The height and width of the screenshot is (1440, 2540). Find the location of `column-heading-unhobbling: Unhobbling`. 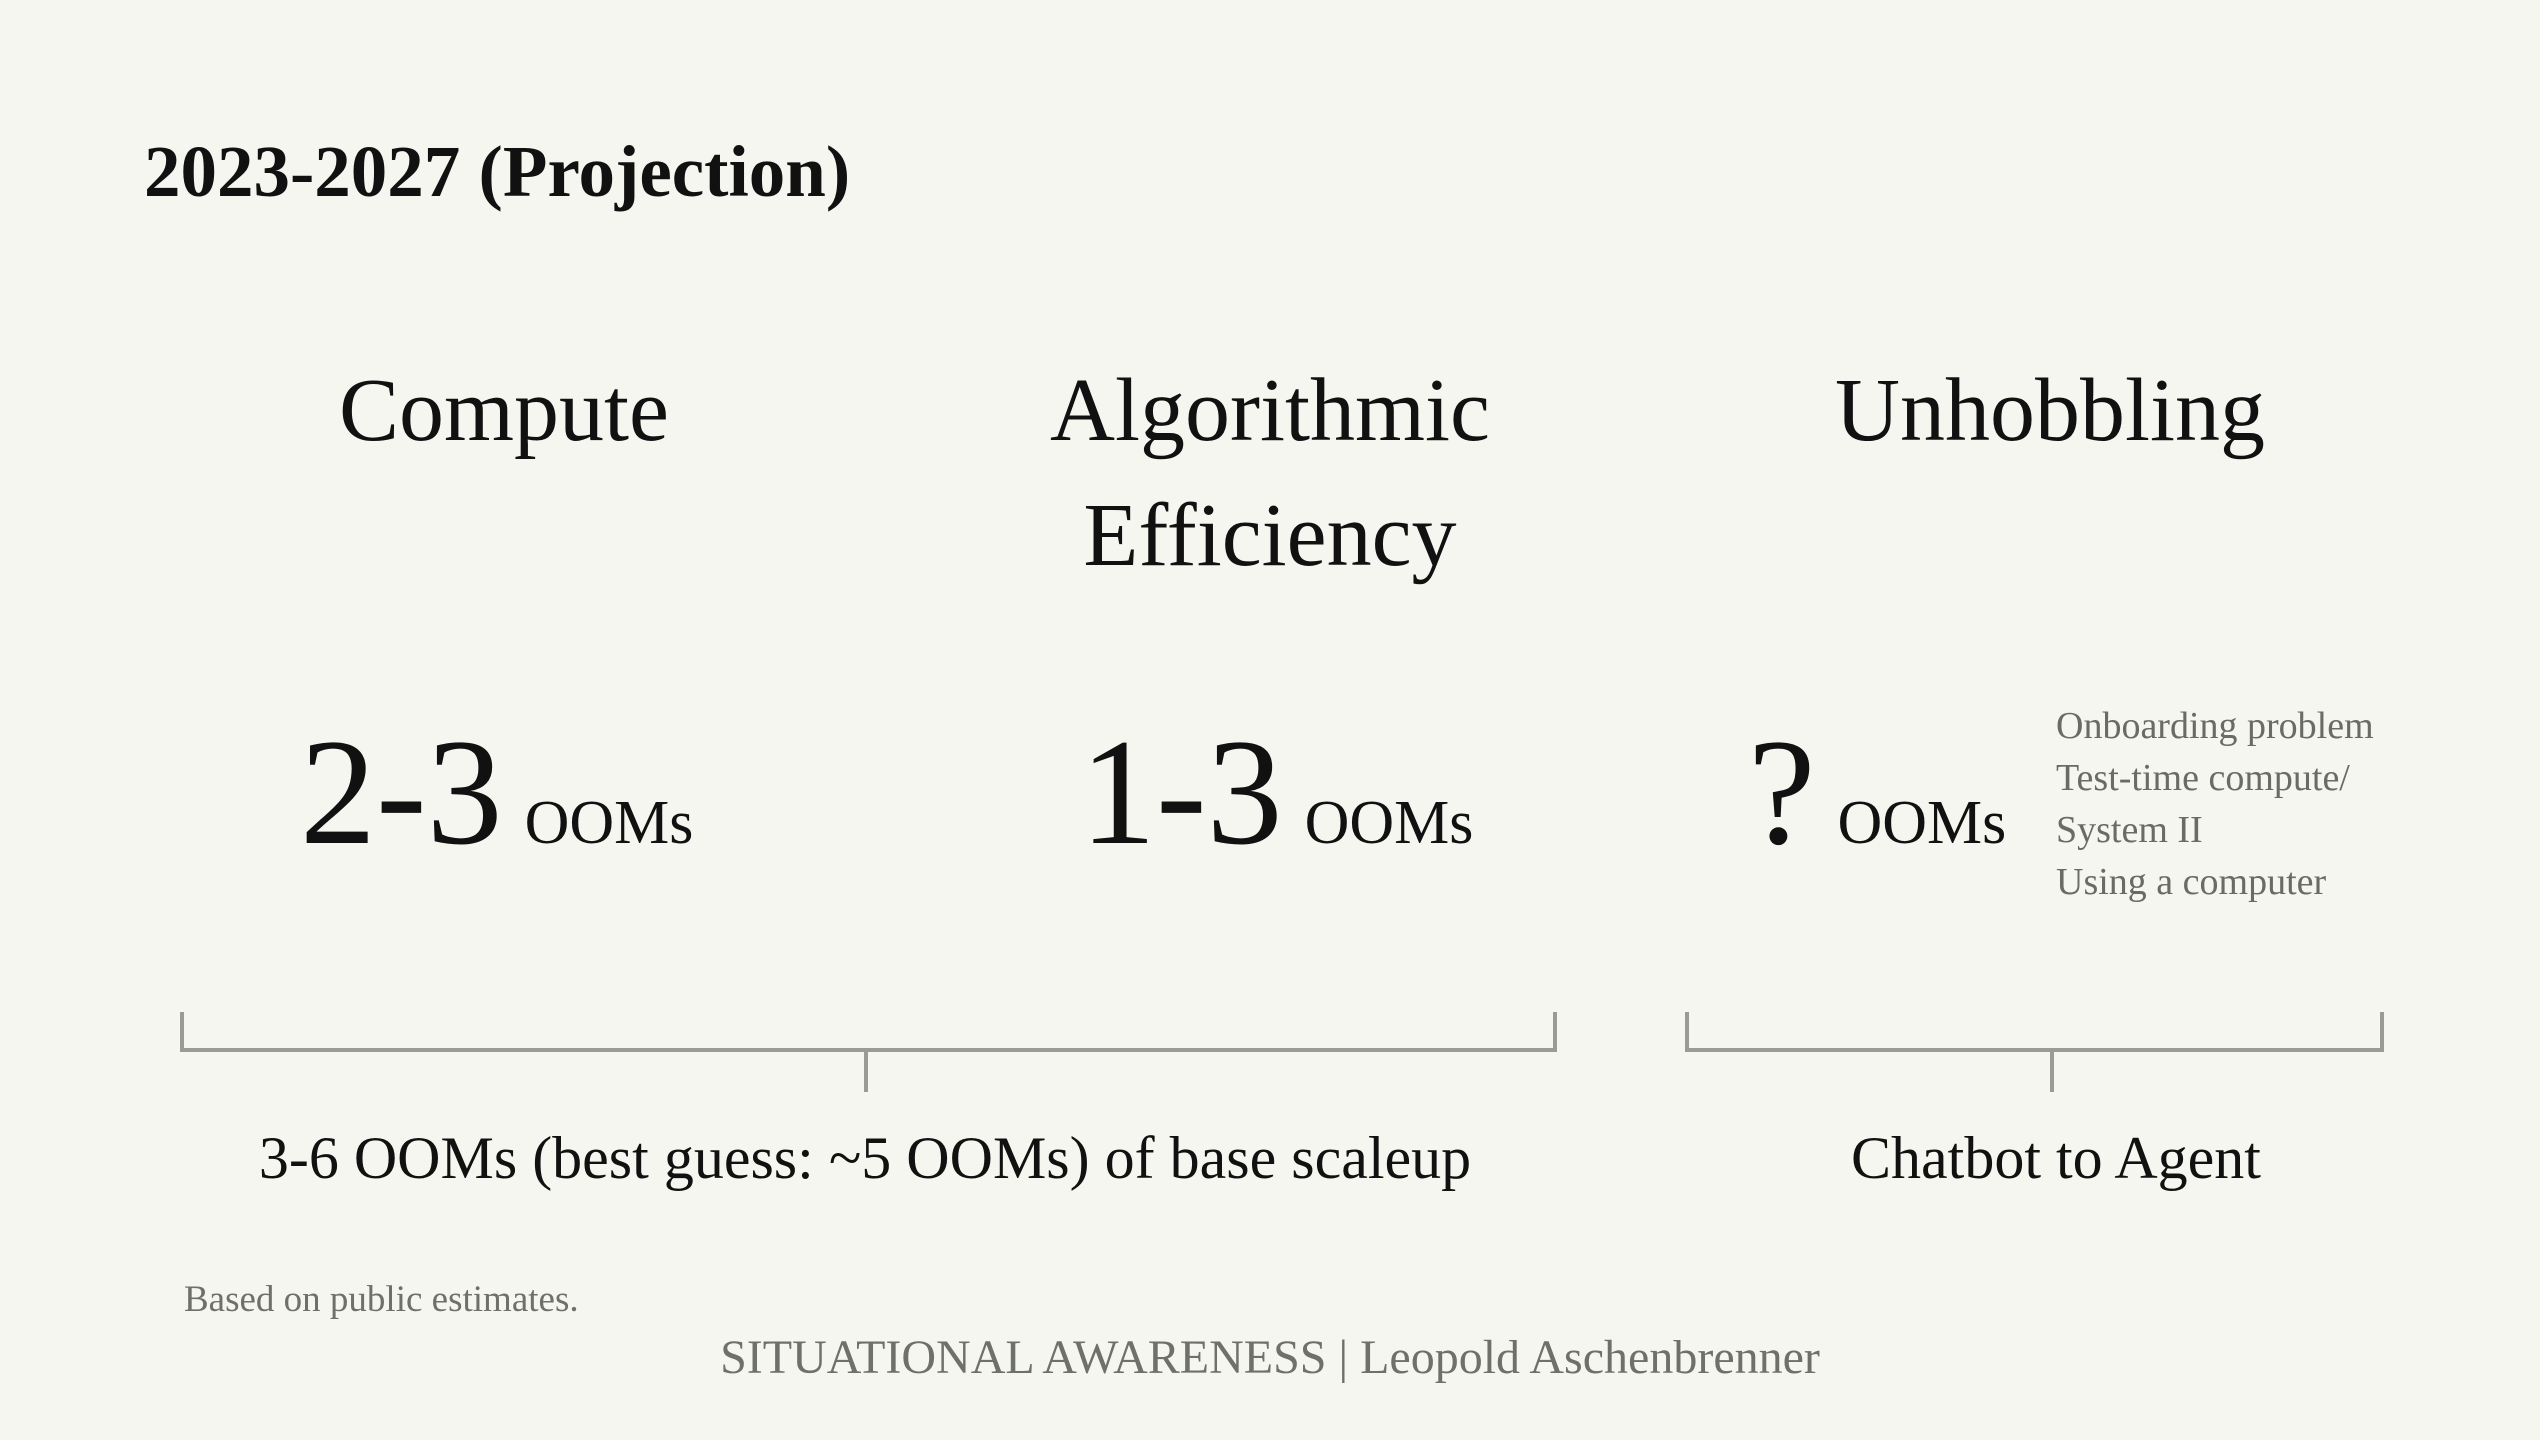

column-heading-unhobbling: Unhobbling is located at coordinates (2049, 410).